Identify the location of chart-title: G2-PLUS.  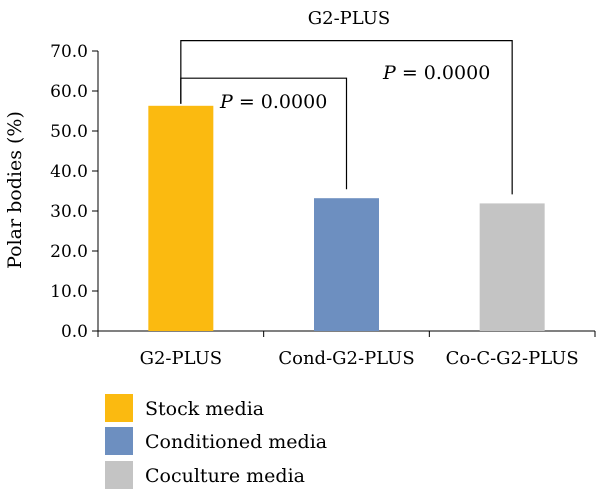
(349, 18).